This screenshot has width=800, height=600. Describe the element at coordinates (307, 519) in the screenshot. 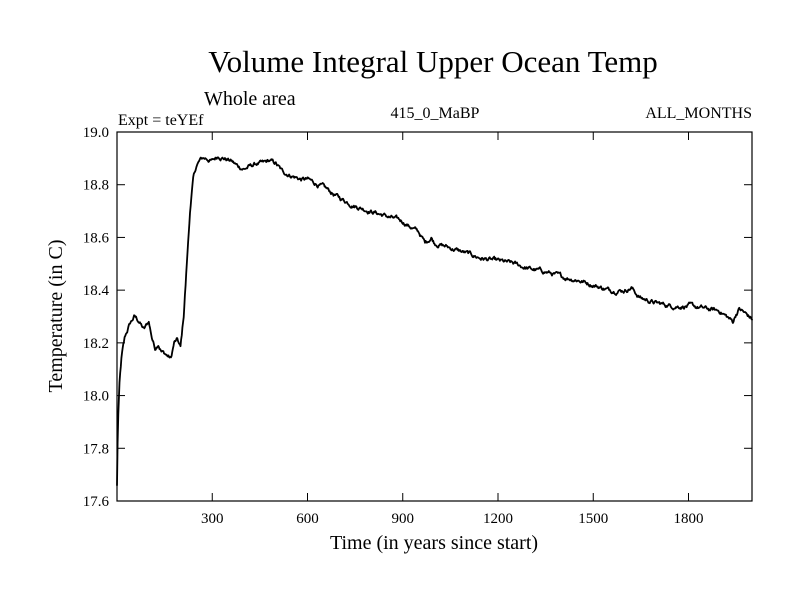

I see `x-tick-label: 600` at that location.